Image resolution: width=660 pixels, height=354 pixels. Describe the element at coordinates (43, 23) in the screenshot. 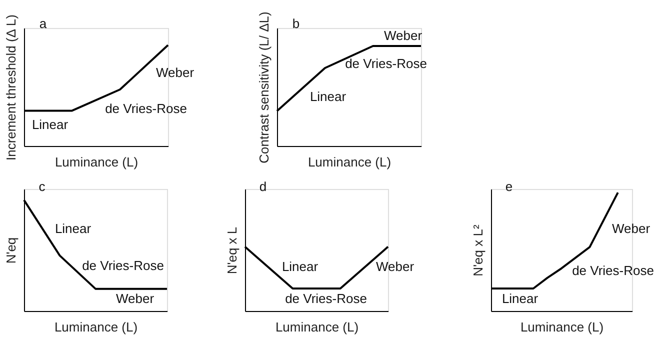

I see `chart-title: a` at that location.